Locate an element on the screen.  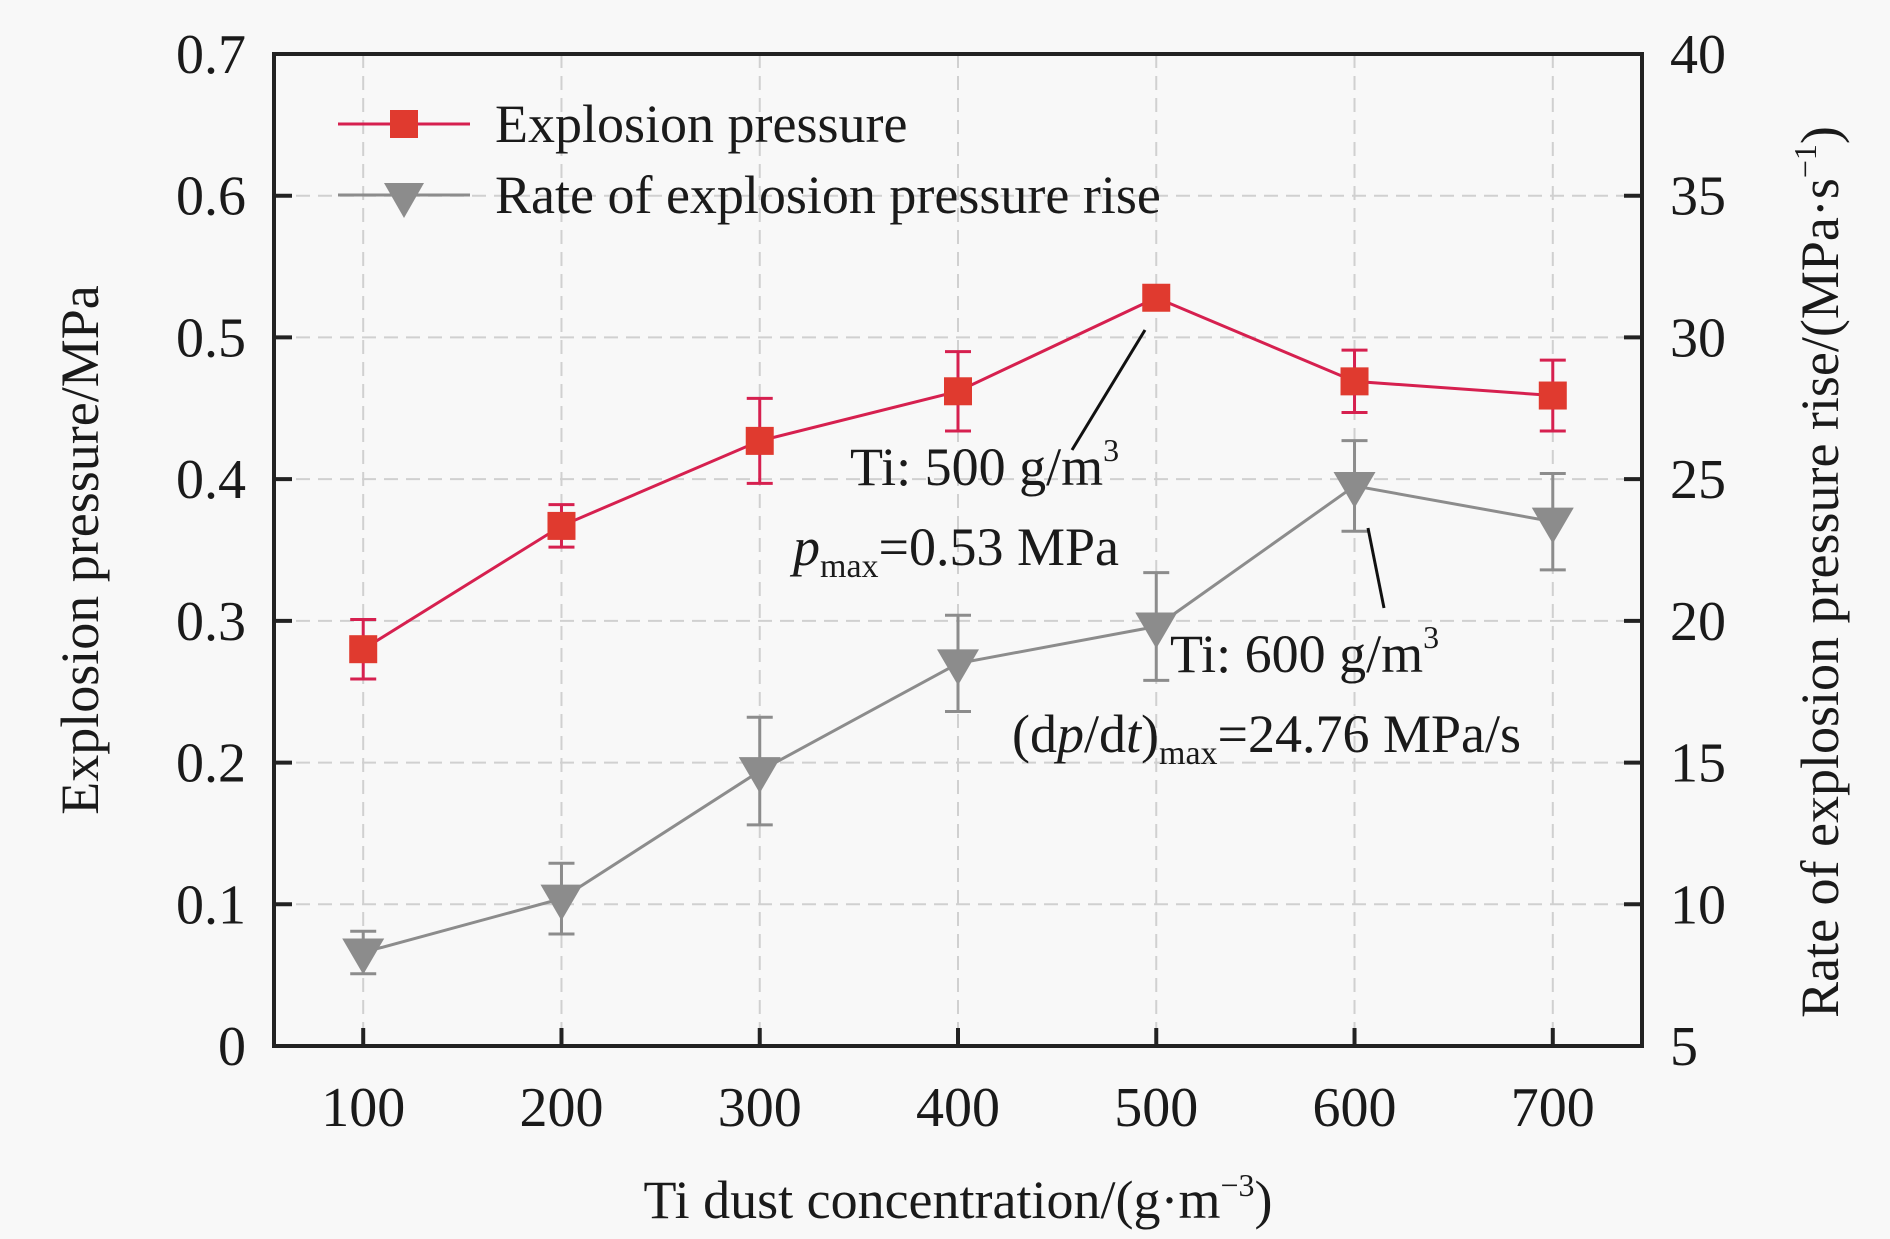
annotation-500-sub: max is located at coordinates (849, 566).